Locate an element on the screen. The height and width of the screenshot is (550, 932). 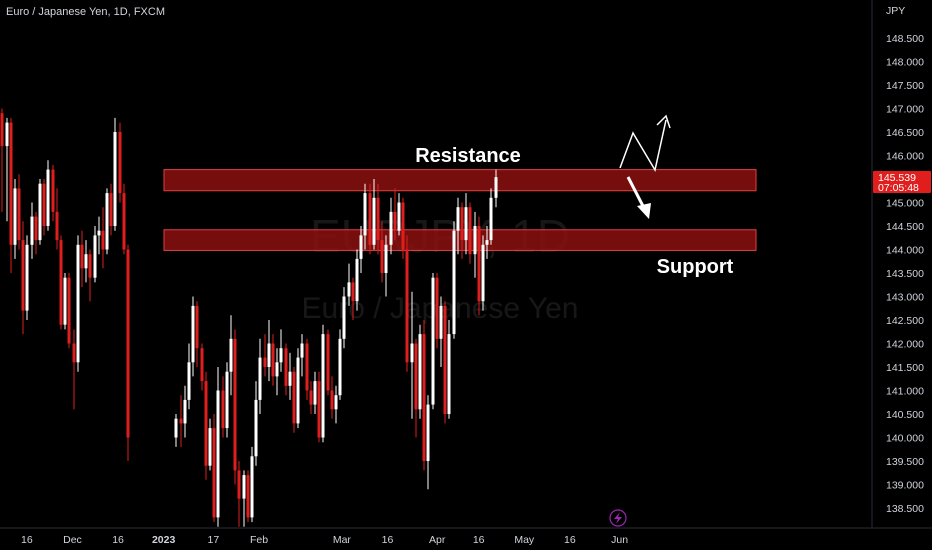
lightning-icon is located at coordinates (618, 518).